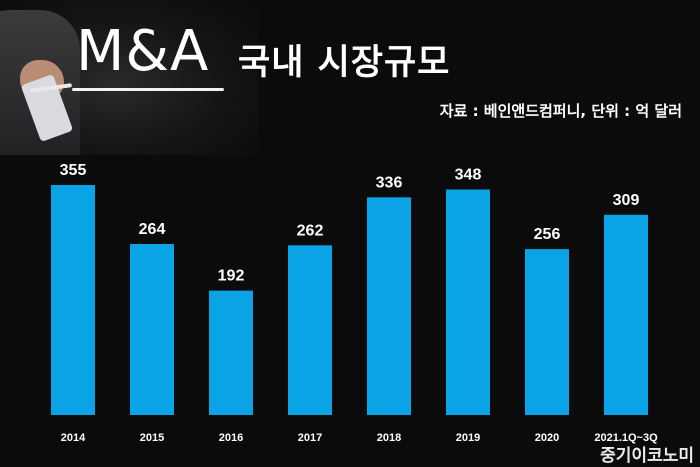  I want to click on category-label-2017: 2017, so click(310, 438).